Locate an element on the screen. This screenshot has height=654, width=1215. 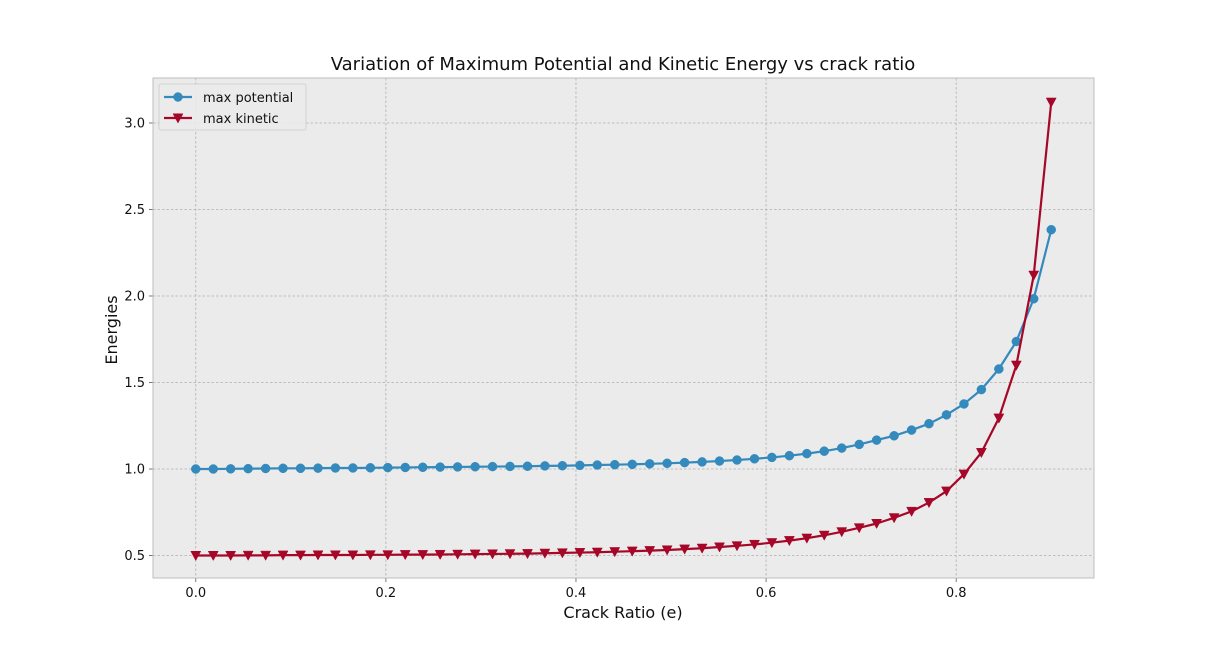
x-tick-label: 0.4 is located at coordinates (576, 593).